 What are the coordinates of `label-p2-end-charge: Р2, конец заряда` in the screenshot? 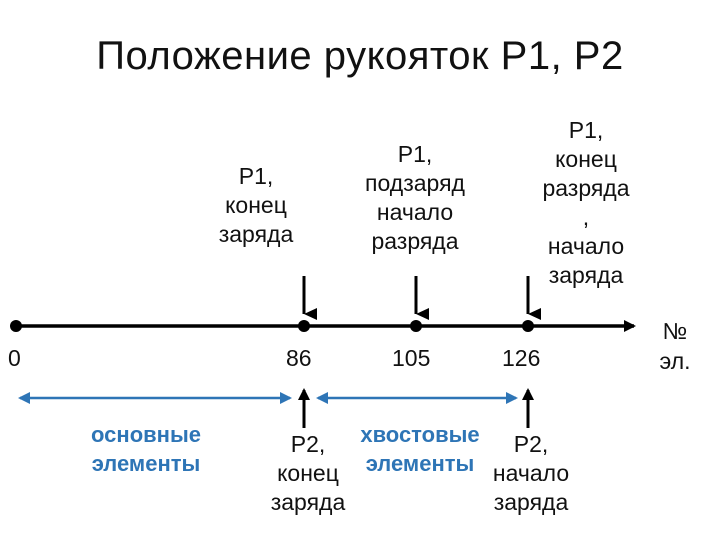 It's located at (308, 473).